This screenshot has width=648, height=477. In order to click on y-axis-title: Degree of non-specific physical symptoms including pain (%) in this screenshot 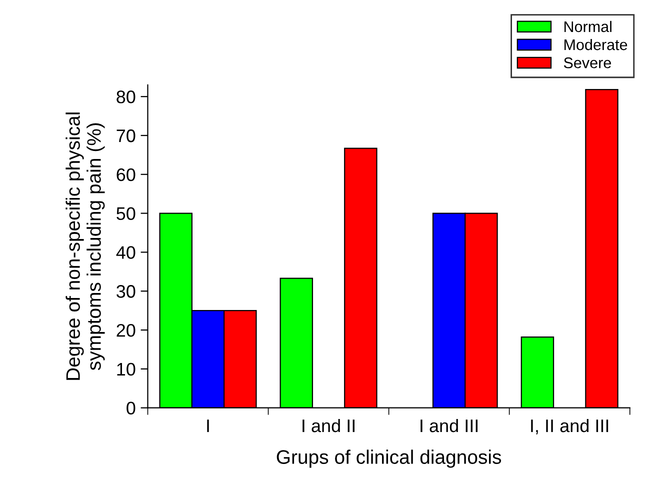, I will do `click(85, 246)`.